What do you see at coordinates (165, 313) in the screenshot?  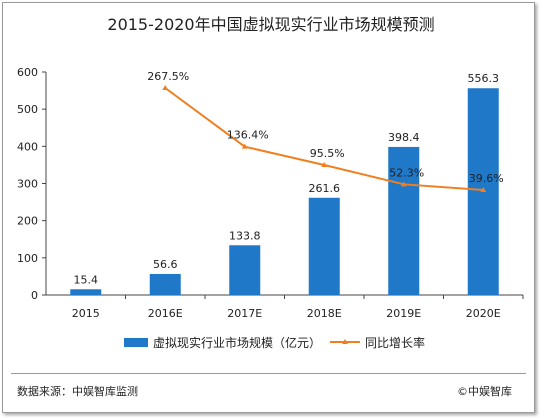 I see `x-tick-label: 2016E` at bounding box center [165, 313].